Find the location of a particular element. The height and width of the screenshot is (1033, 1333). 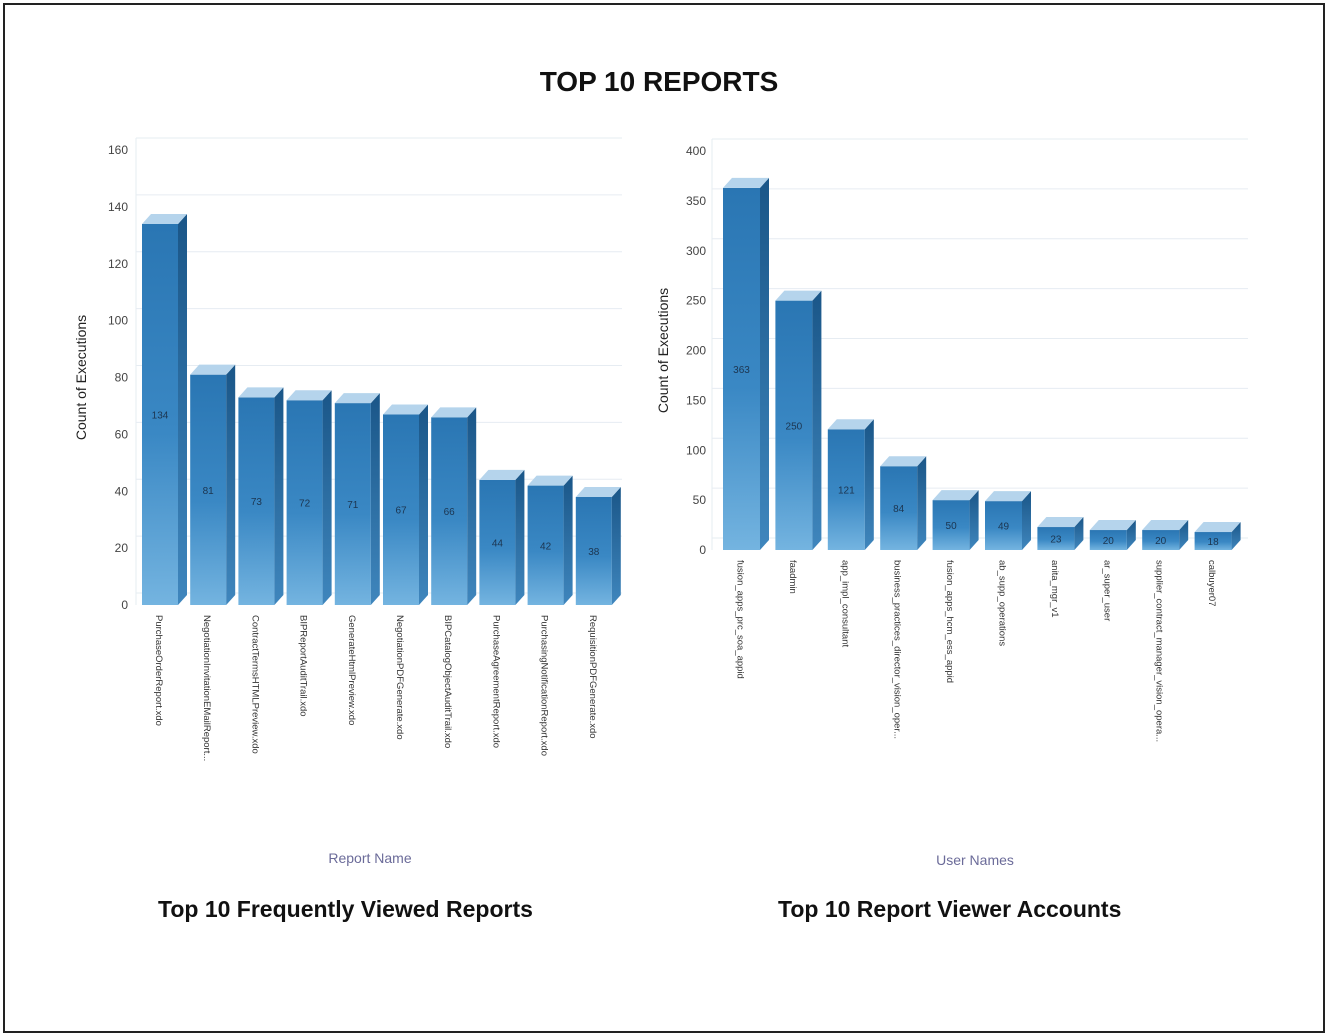

x-category-label: RequisitionPDFGenerate.xdo is located at coordinates (592, 677).